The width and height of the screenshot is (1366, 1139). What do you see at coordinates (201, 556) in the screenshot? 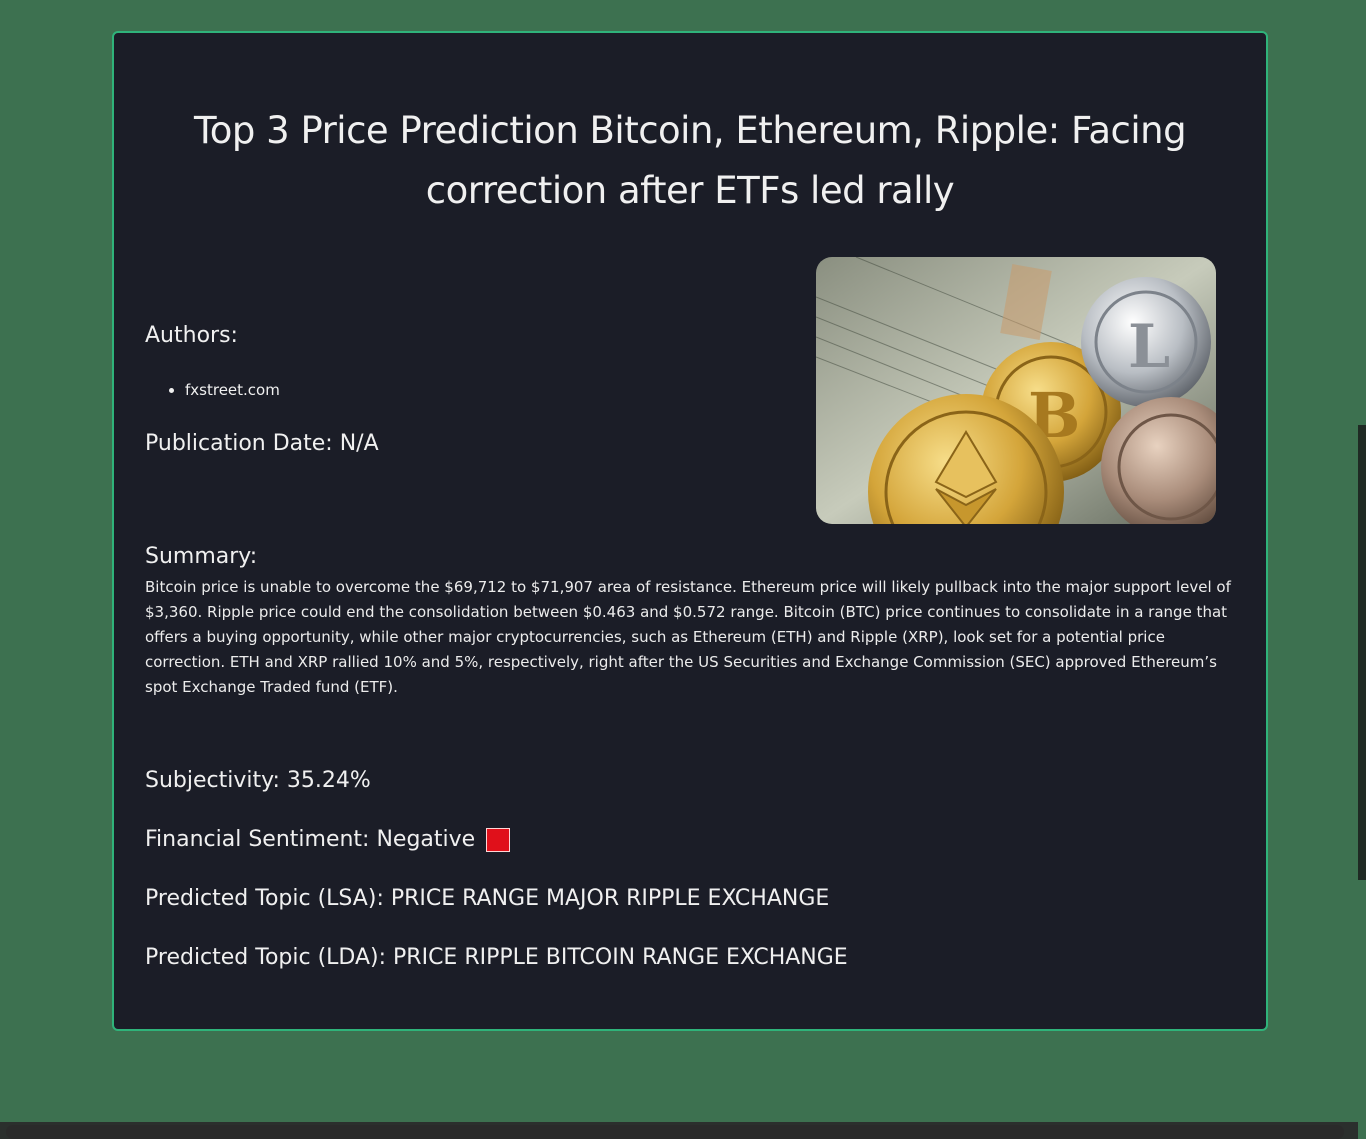
I see `summary-label: Summary:` at bounding box center [201, 556].